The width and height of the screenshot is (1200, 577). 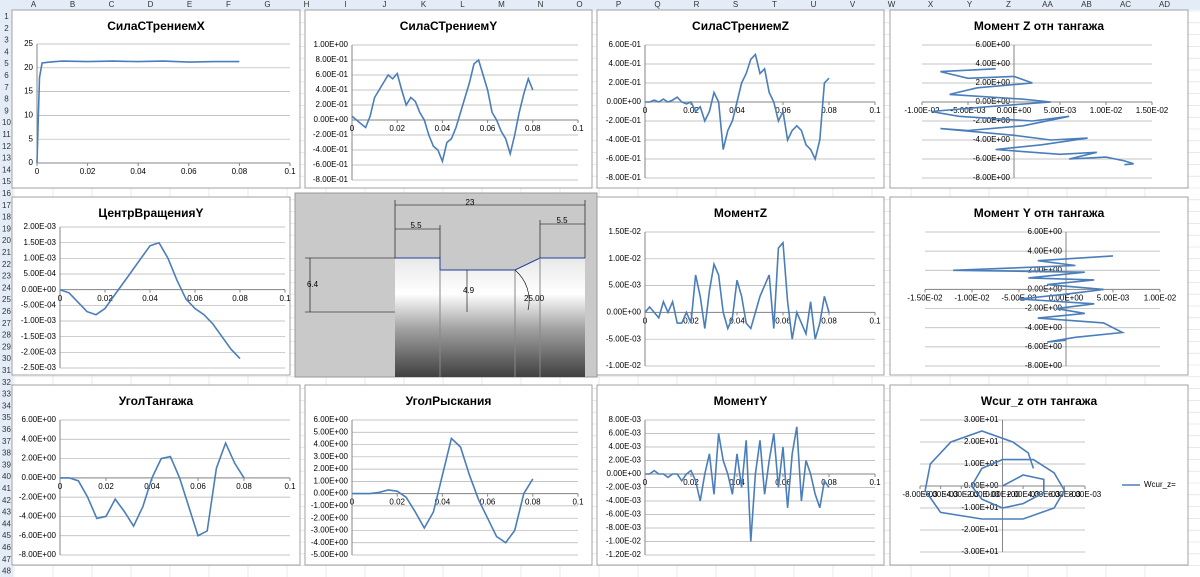 What do you see at coordinates (72, 4) in the screenshot?
I see `column-header: B` at bounding box center [72, 4].